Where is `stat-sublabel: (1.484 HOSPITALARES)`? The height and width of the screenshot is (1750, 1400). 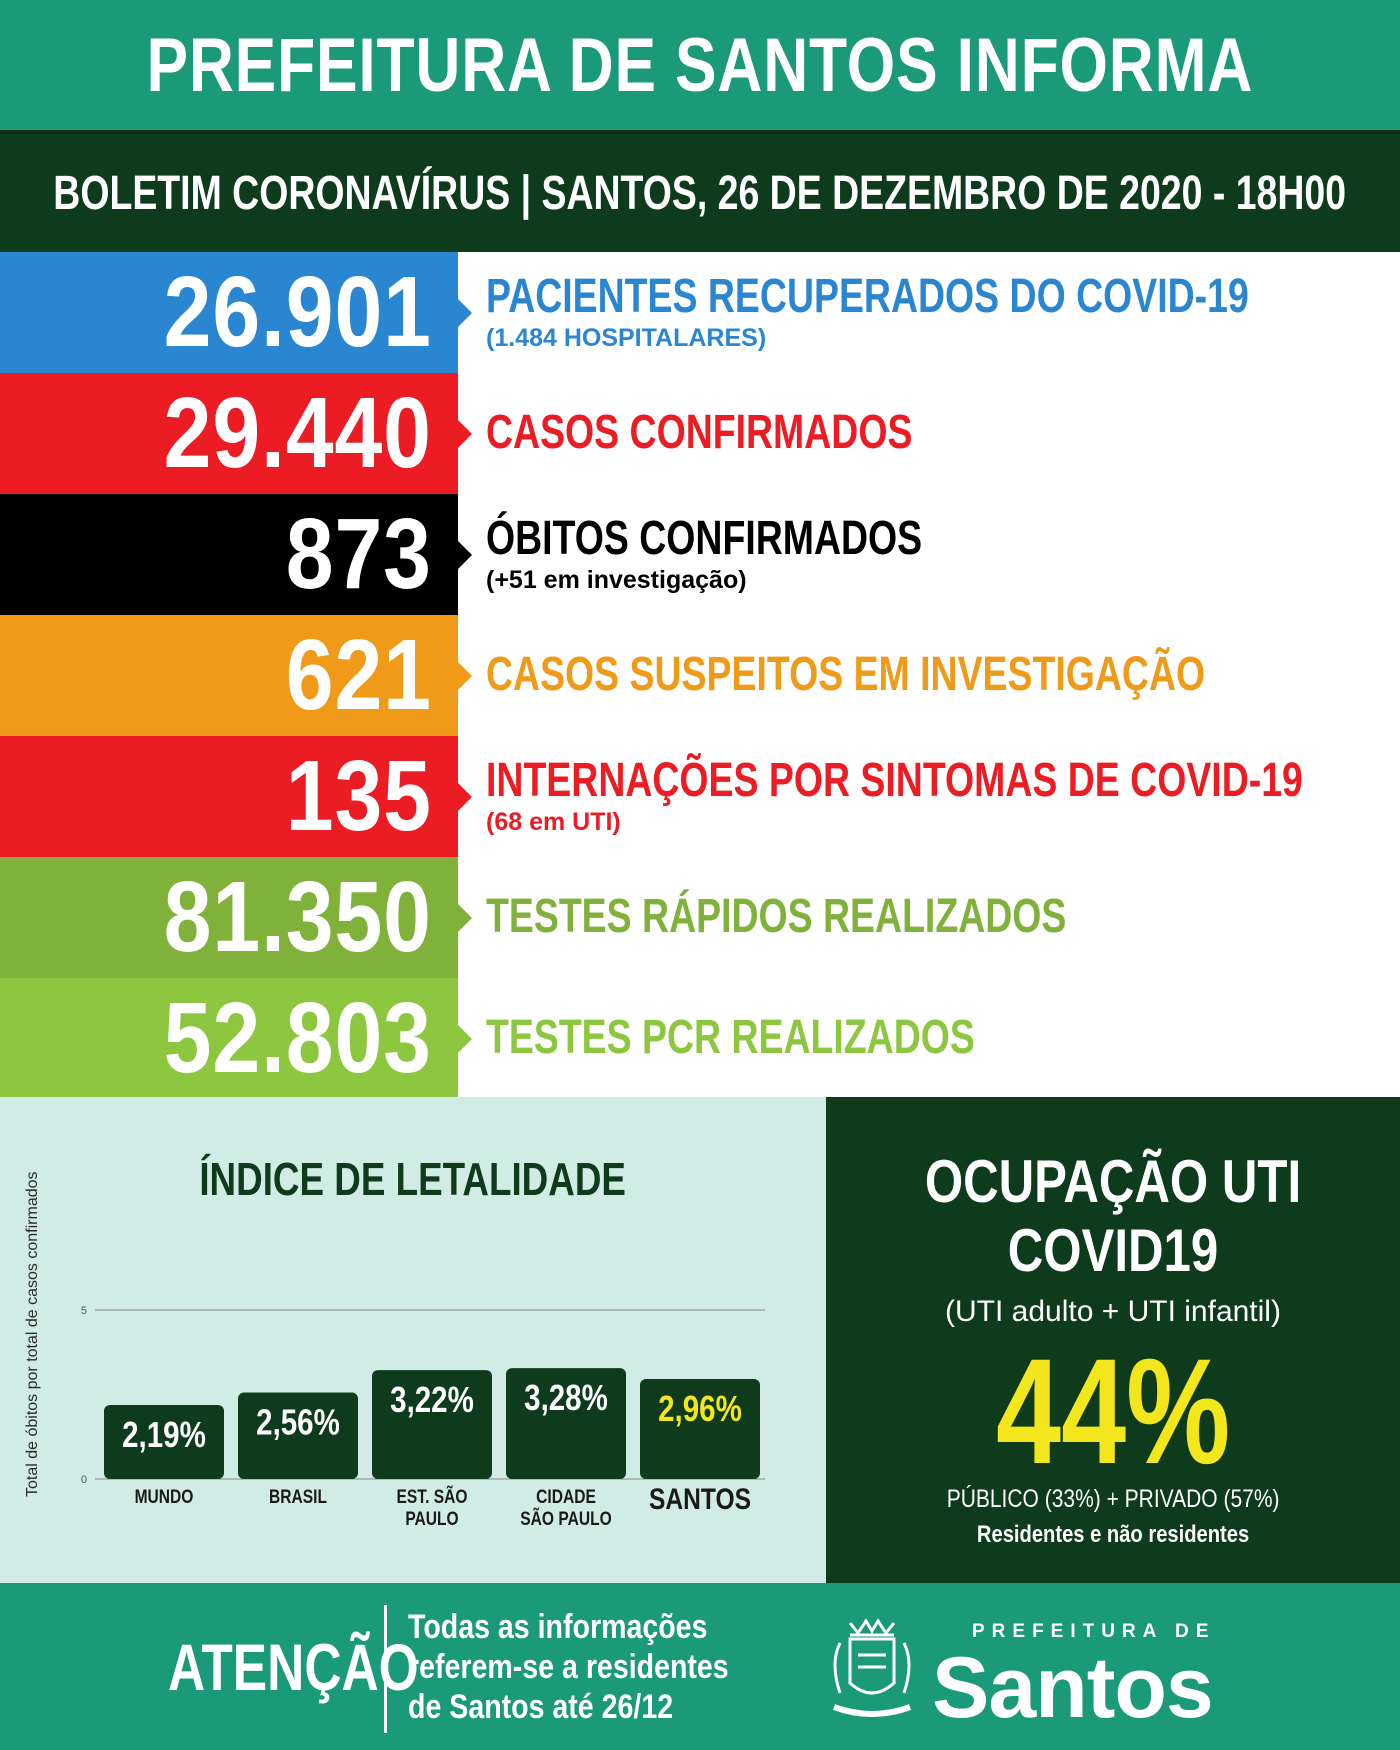 stat-sublabel: (1.484 HOSPITALARES) is located at coordinates (626, 338).